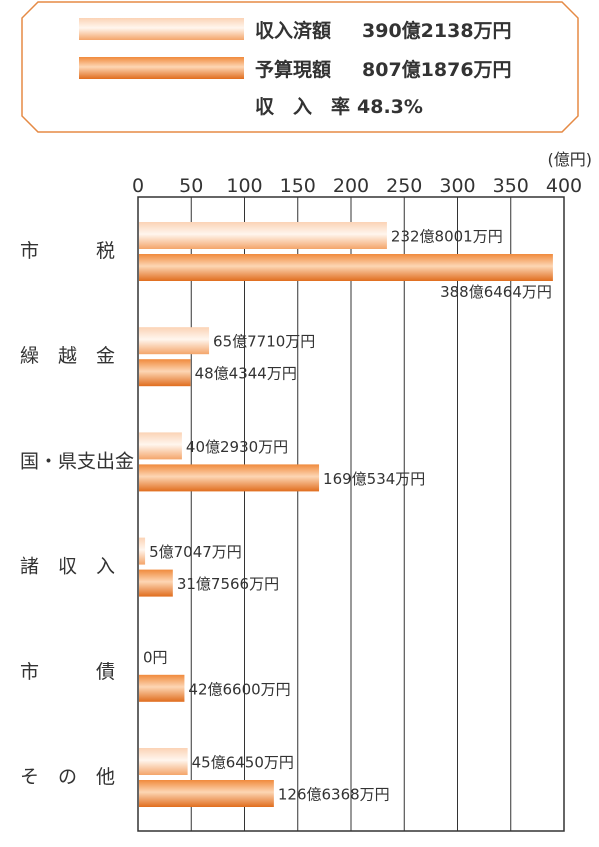  I want to click on legend-rate-label: 収 入 率, so click(302, 106).